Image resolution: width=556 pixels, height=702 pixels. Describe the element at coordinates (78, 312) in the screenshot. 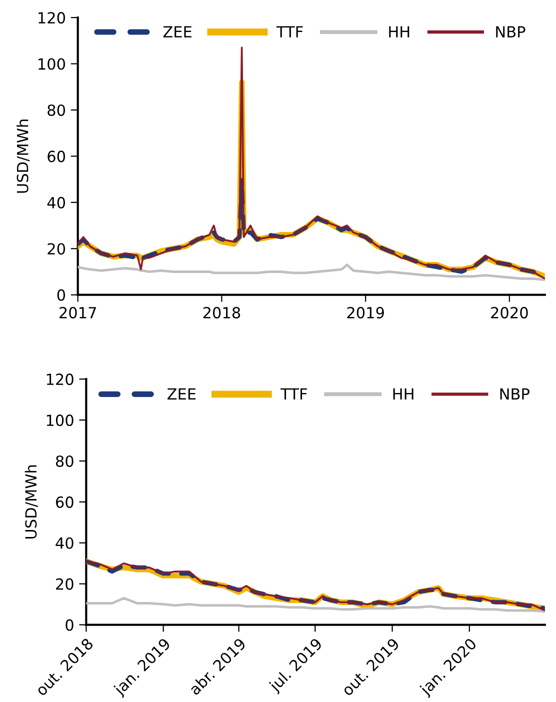

I see `x-tick-label: 2017` at that location.